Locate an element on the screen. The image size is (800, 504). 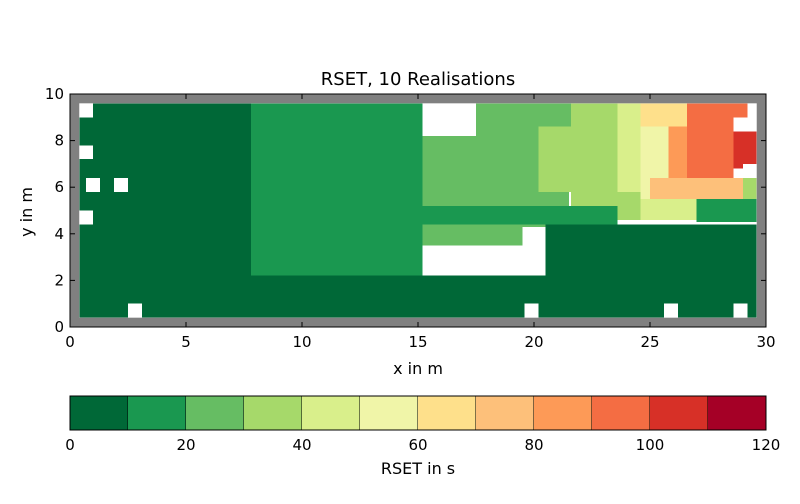
x-tick-label: 25 is located at coordinates (649, 342).